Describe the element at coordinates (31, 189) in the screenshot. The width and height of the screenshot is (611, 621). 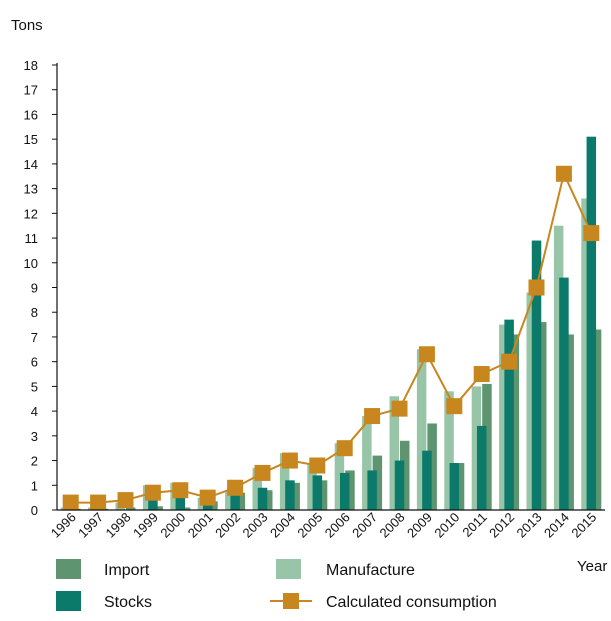
I see `y-tick-label: 13` at that location.